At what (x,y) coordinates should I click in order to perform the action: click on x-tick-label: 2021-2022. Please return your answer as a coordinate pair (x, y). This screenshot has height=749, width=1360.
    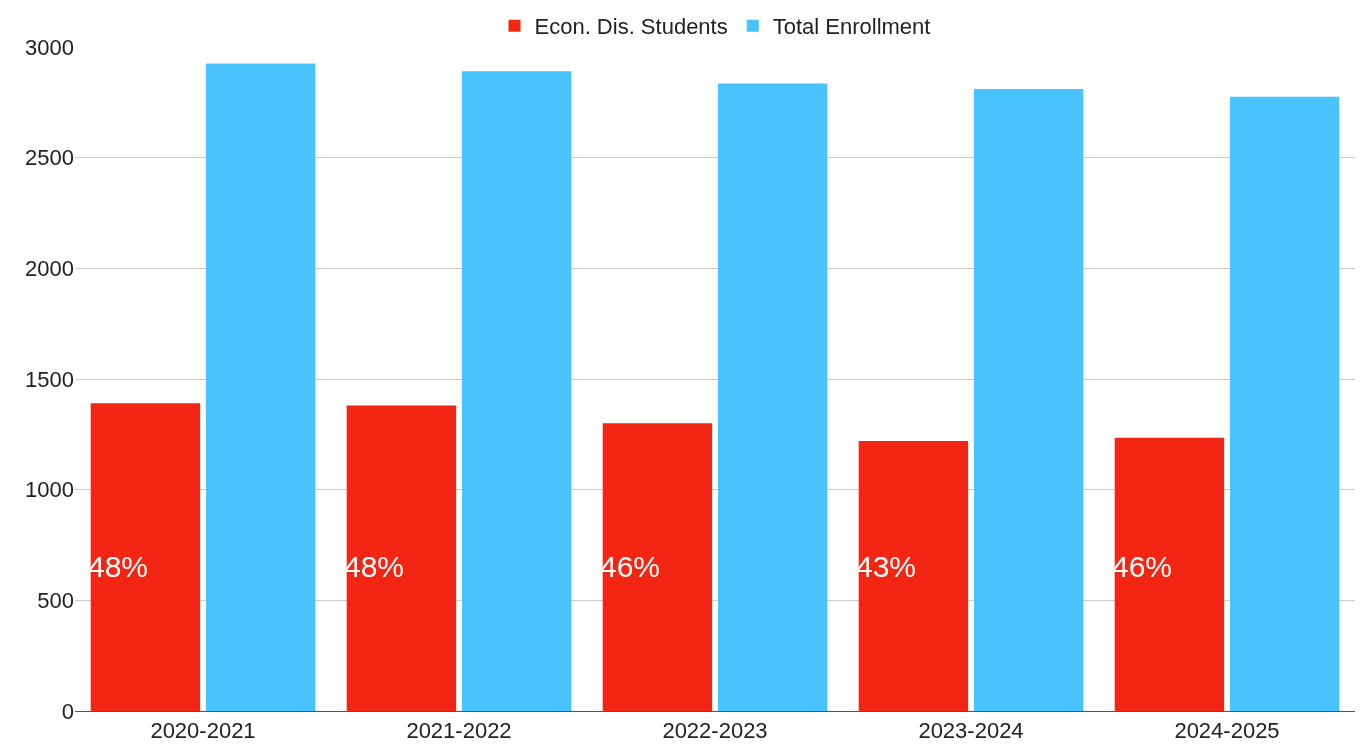
    Looking at the image, I should click on (459, 731).